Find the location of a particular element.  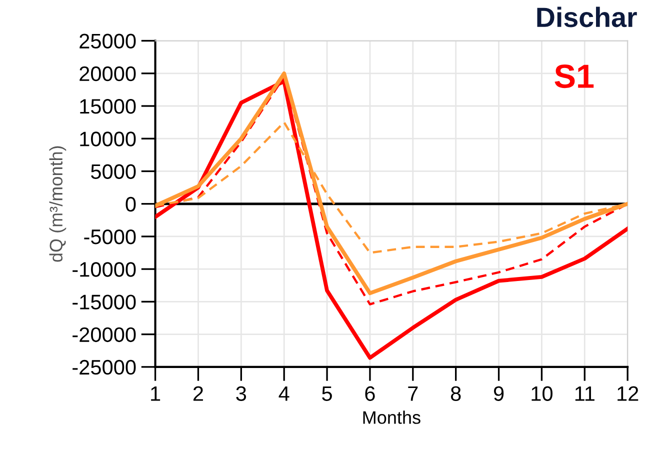

x-tick-label: 7 is located at coordinates (413, 393).